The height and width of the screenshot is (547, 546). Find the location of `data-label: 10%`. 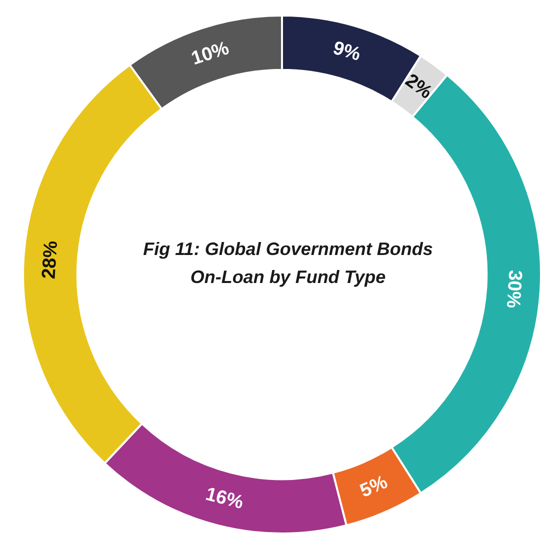

data-label: 10% is located at coordinates (210, 54).